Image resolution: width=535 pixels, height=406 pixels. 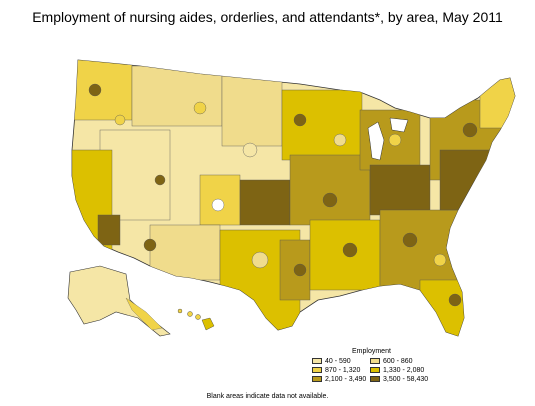 I want to click on legend-item: 2,100 - 3,490, so click(x=339, y=380).